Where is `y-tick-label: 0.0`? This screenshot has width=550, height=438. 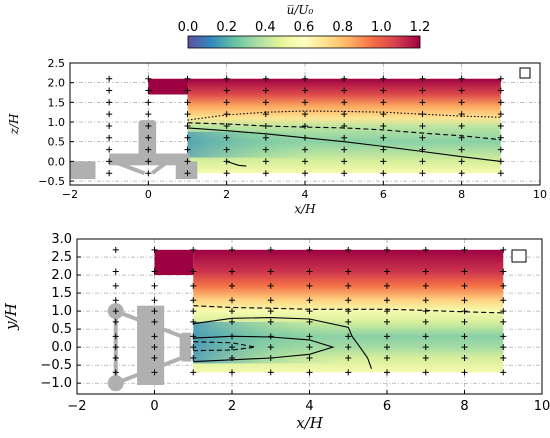 y-tick-label: 0.0 is located at coordinates (61, 347).